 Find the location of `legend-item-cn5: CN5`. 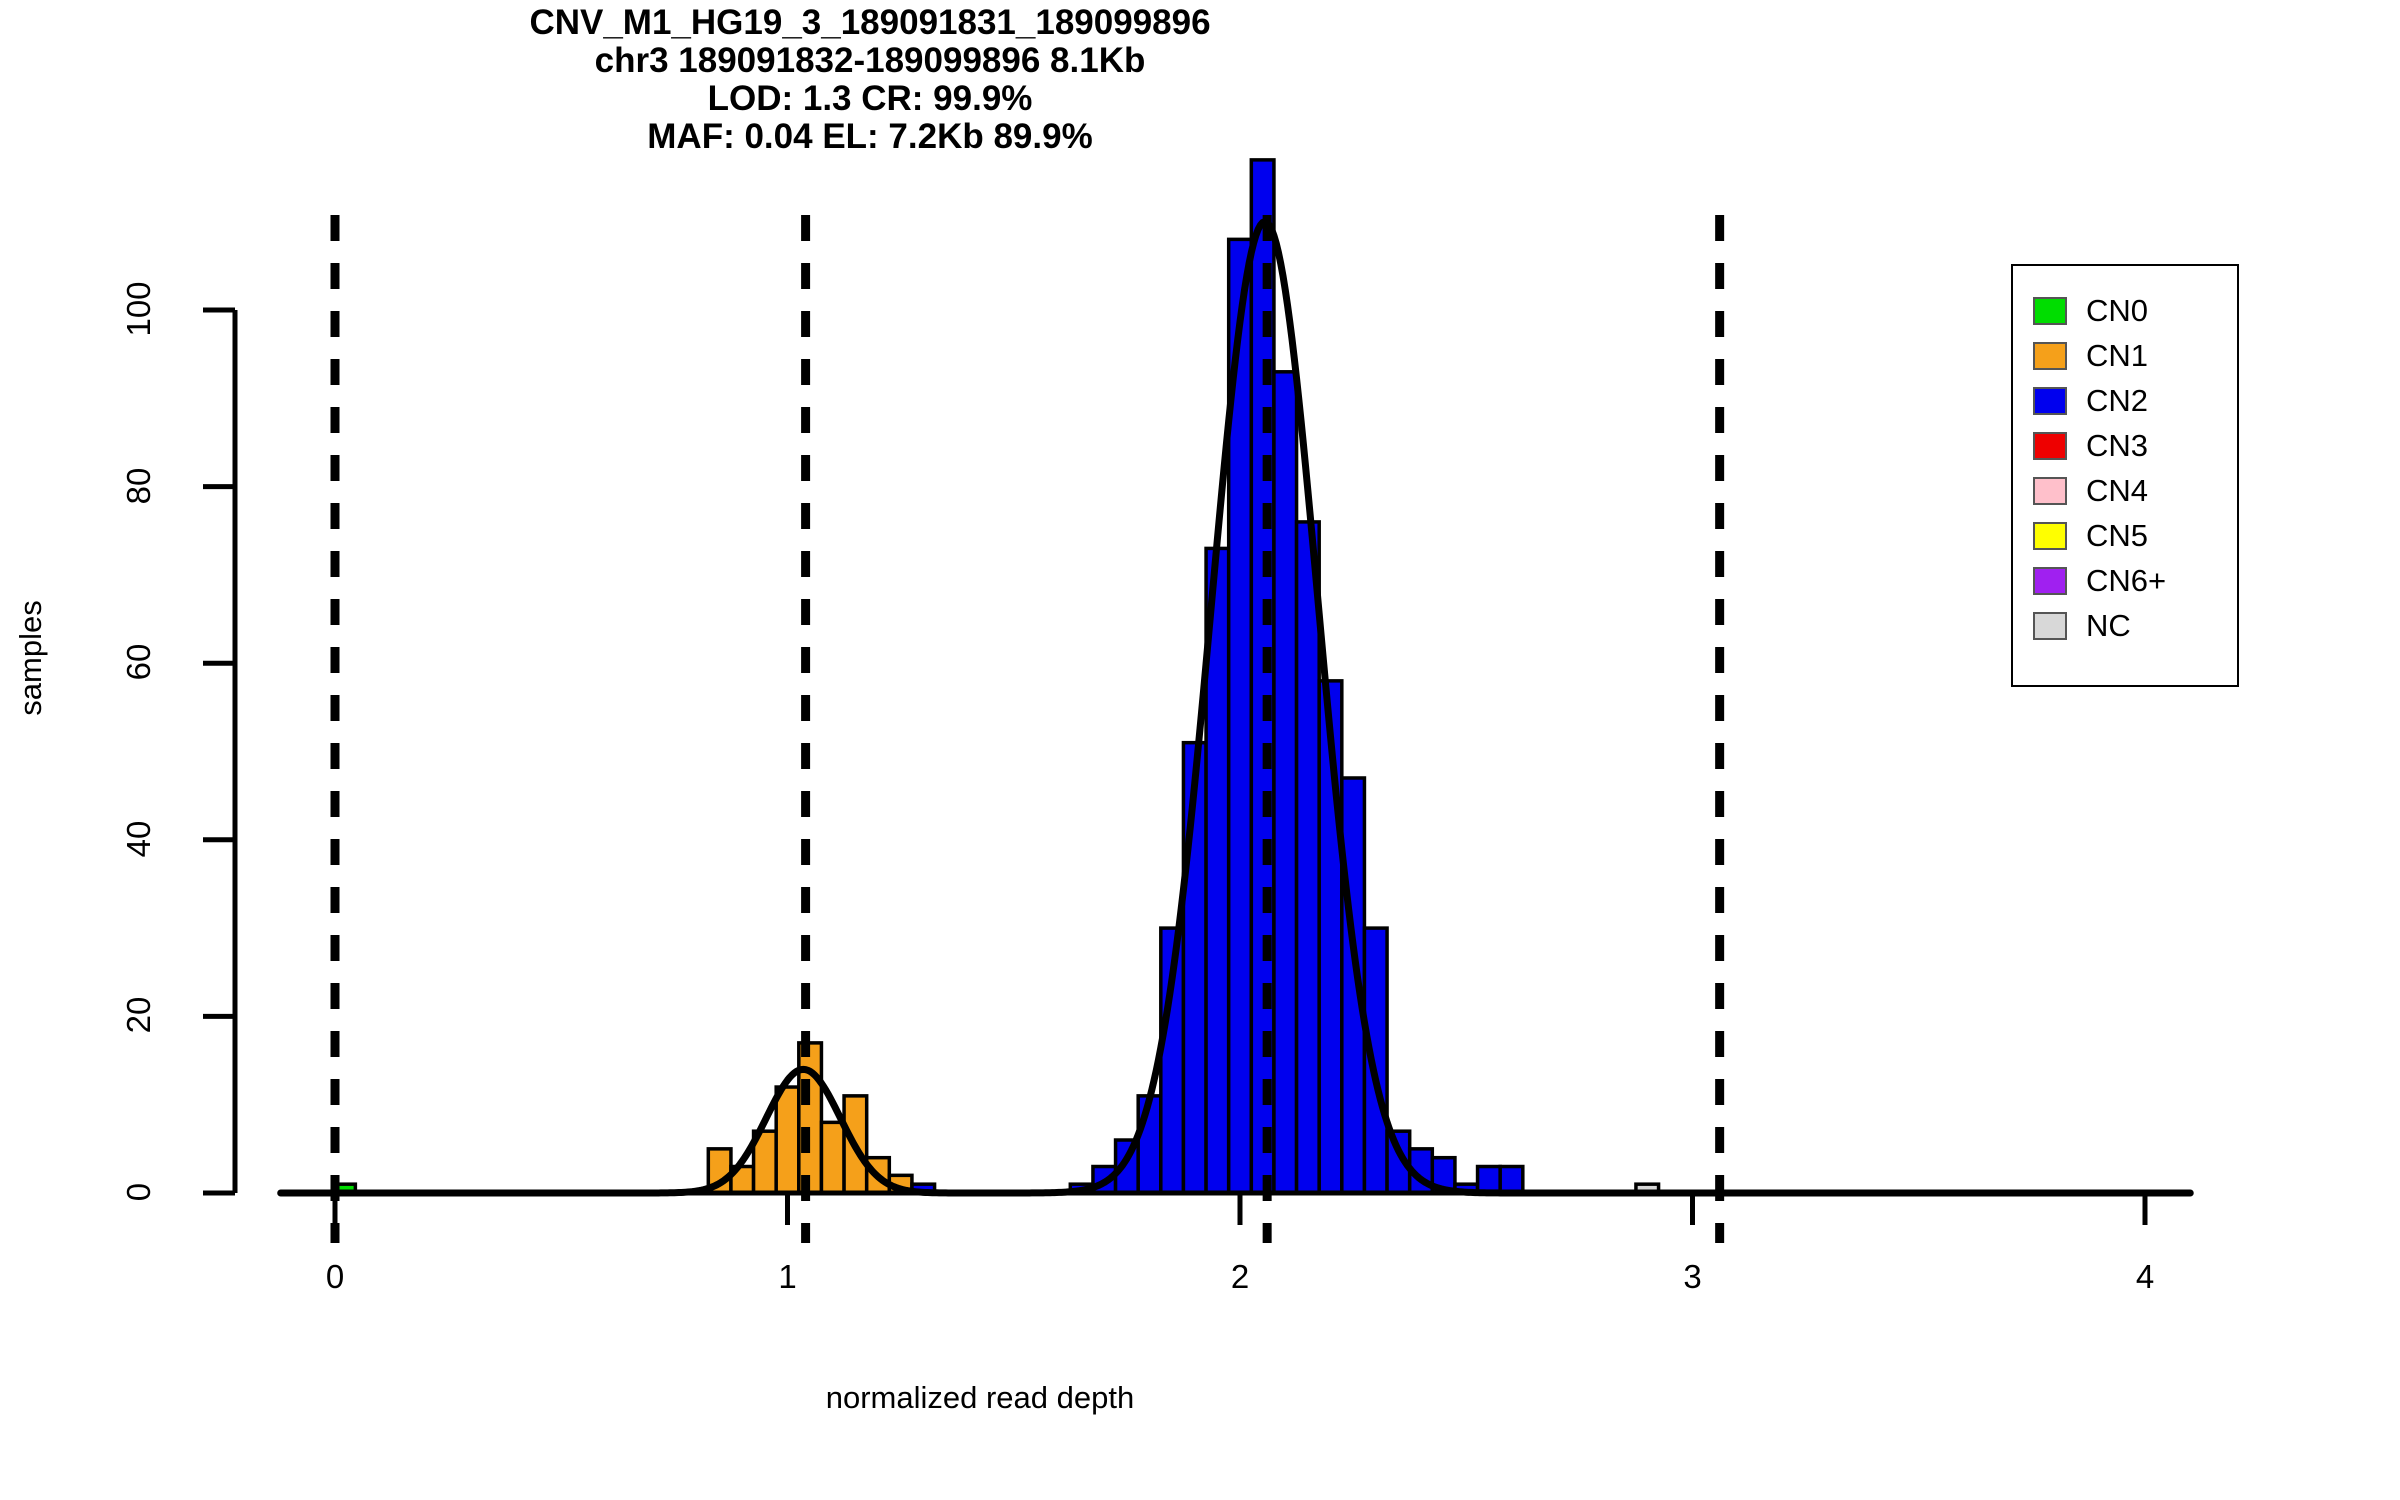

legend-item-cn5: CN5 is located at coordinates (2099, 535).